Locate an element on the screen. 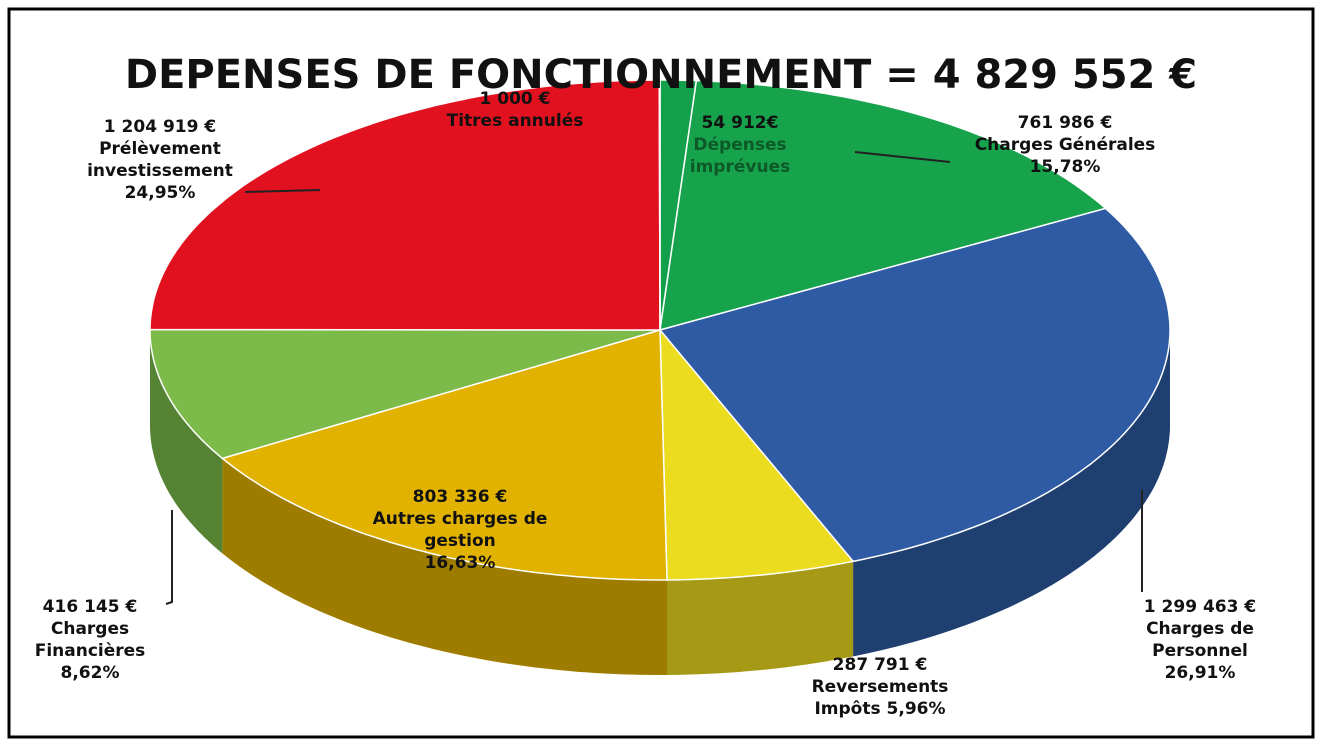  value-label: 803 336 € is located at coordinates (460, 497).